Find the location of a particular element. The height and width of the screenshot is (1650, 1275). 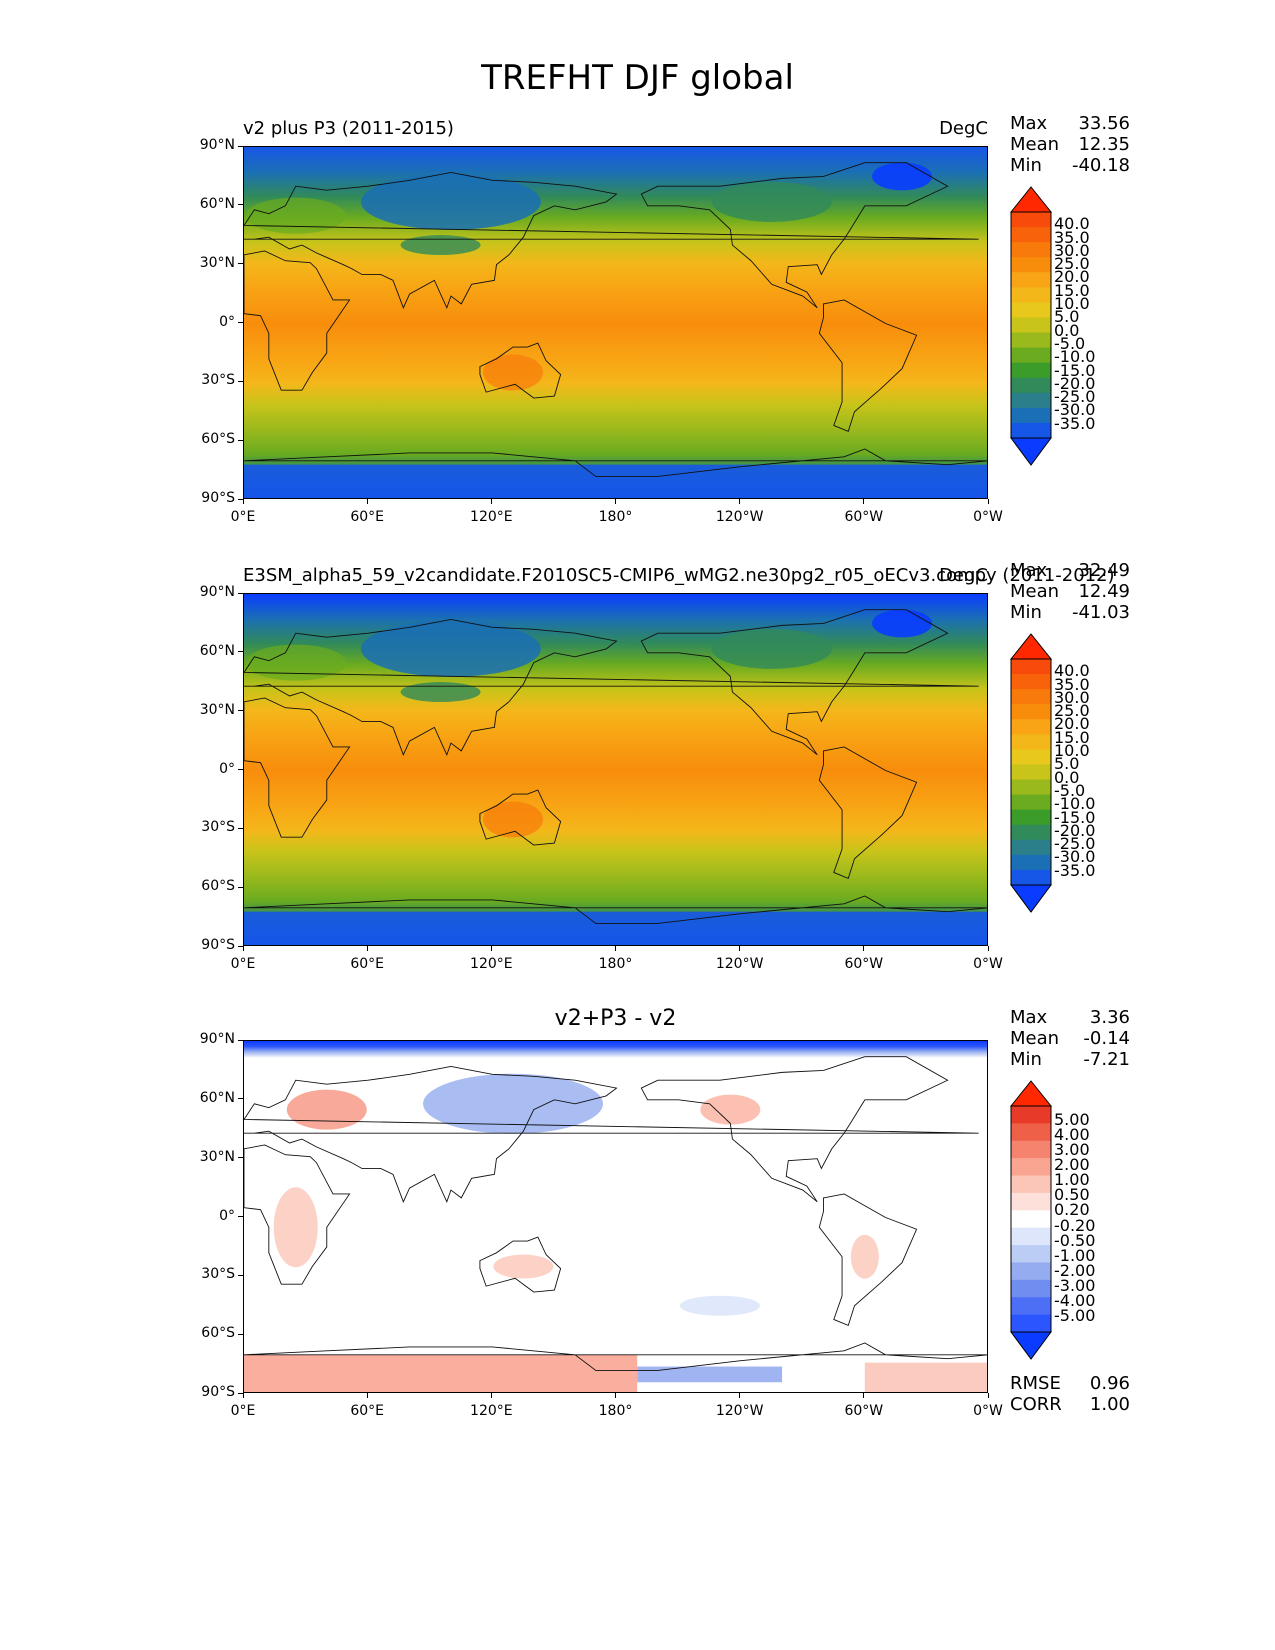

colorbar-tick-label: 4.00 is located at coordinates (1072, 1135).